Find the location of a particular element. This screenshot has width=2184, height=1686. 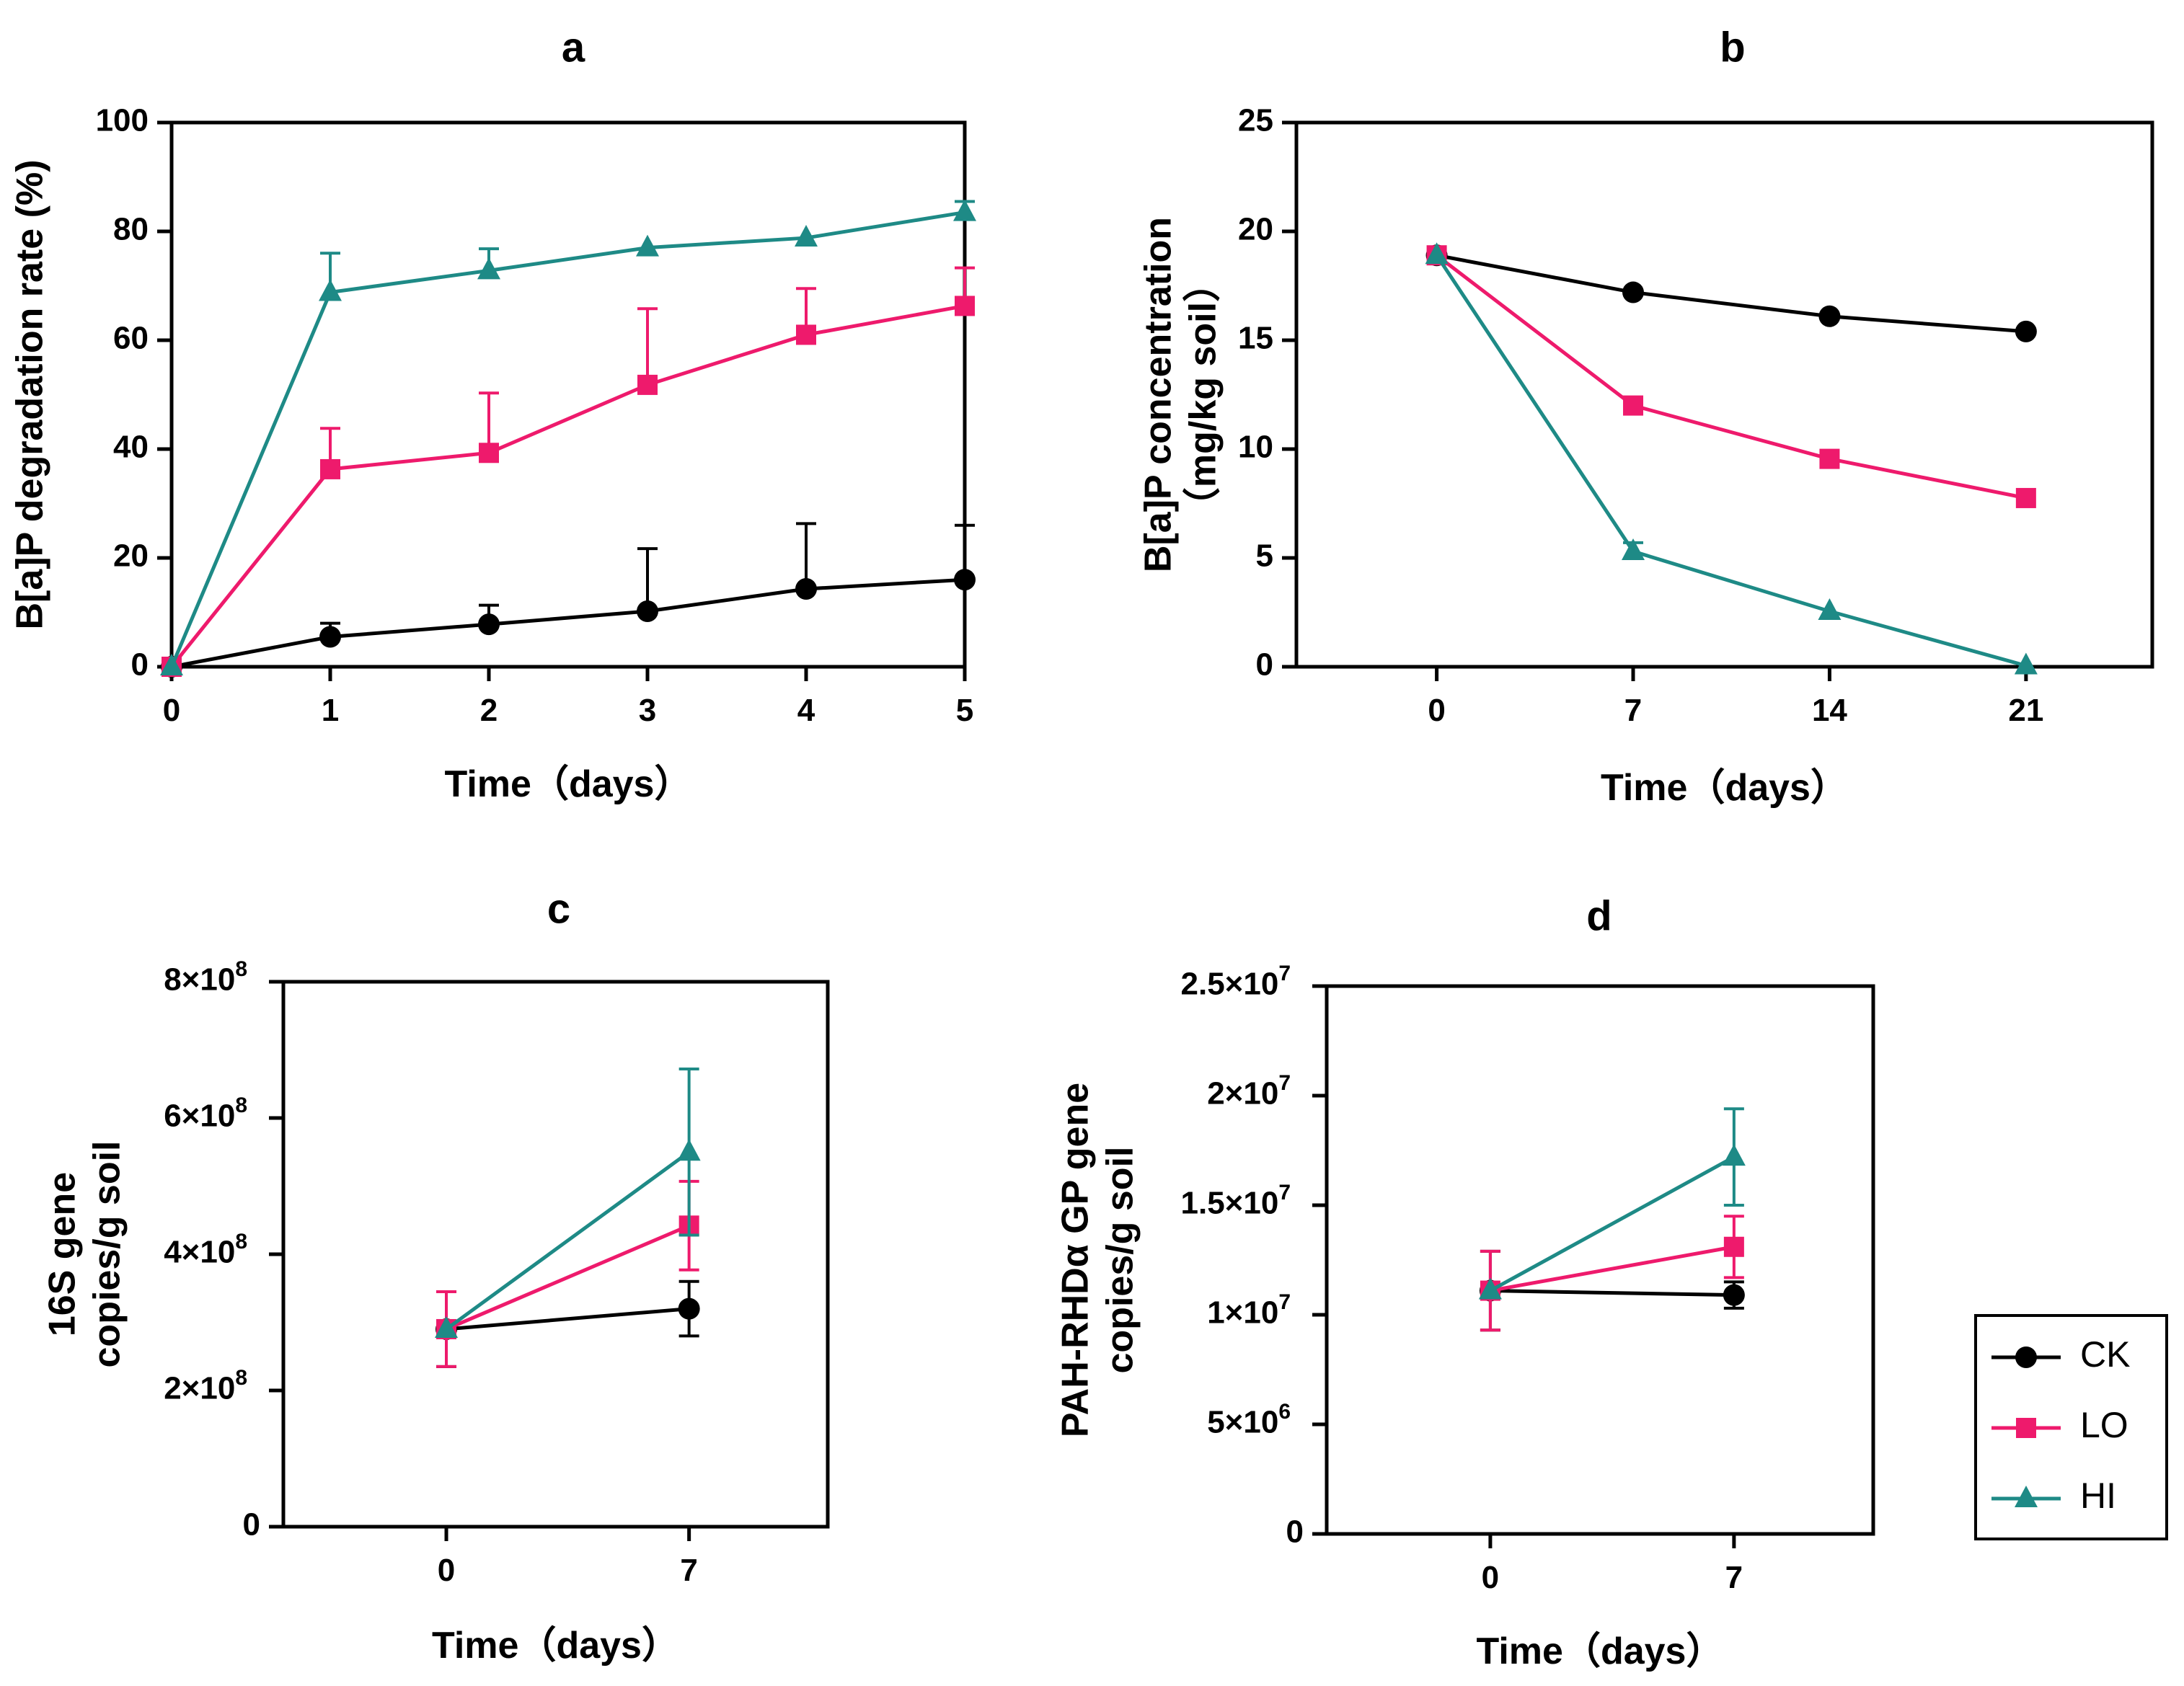

x-tick-label: 21 is located at coordinates (2025, 710).